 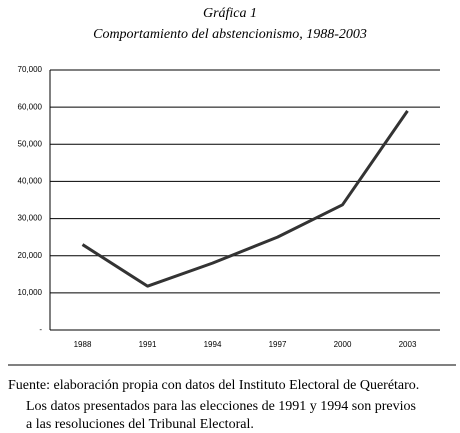 I want to click on y-tick-label: 30,000, so click(x=30, y=218).